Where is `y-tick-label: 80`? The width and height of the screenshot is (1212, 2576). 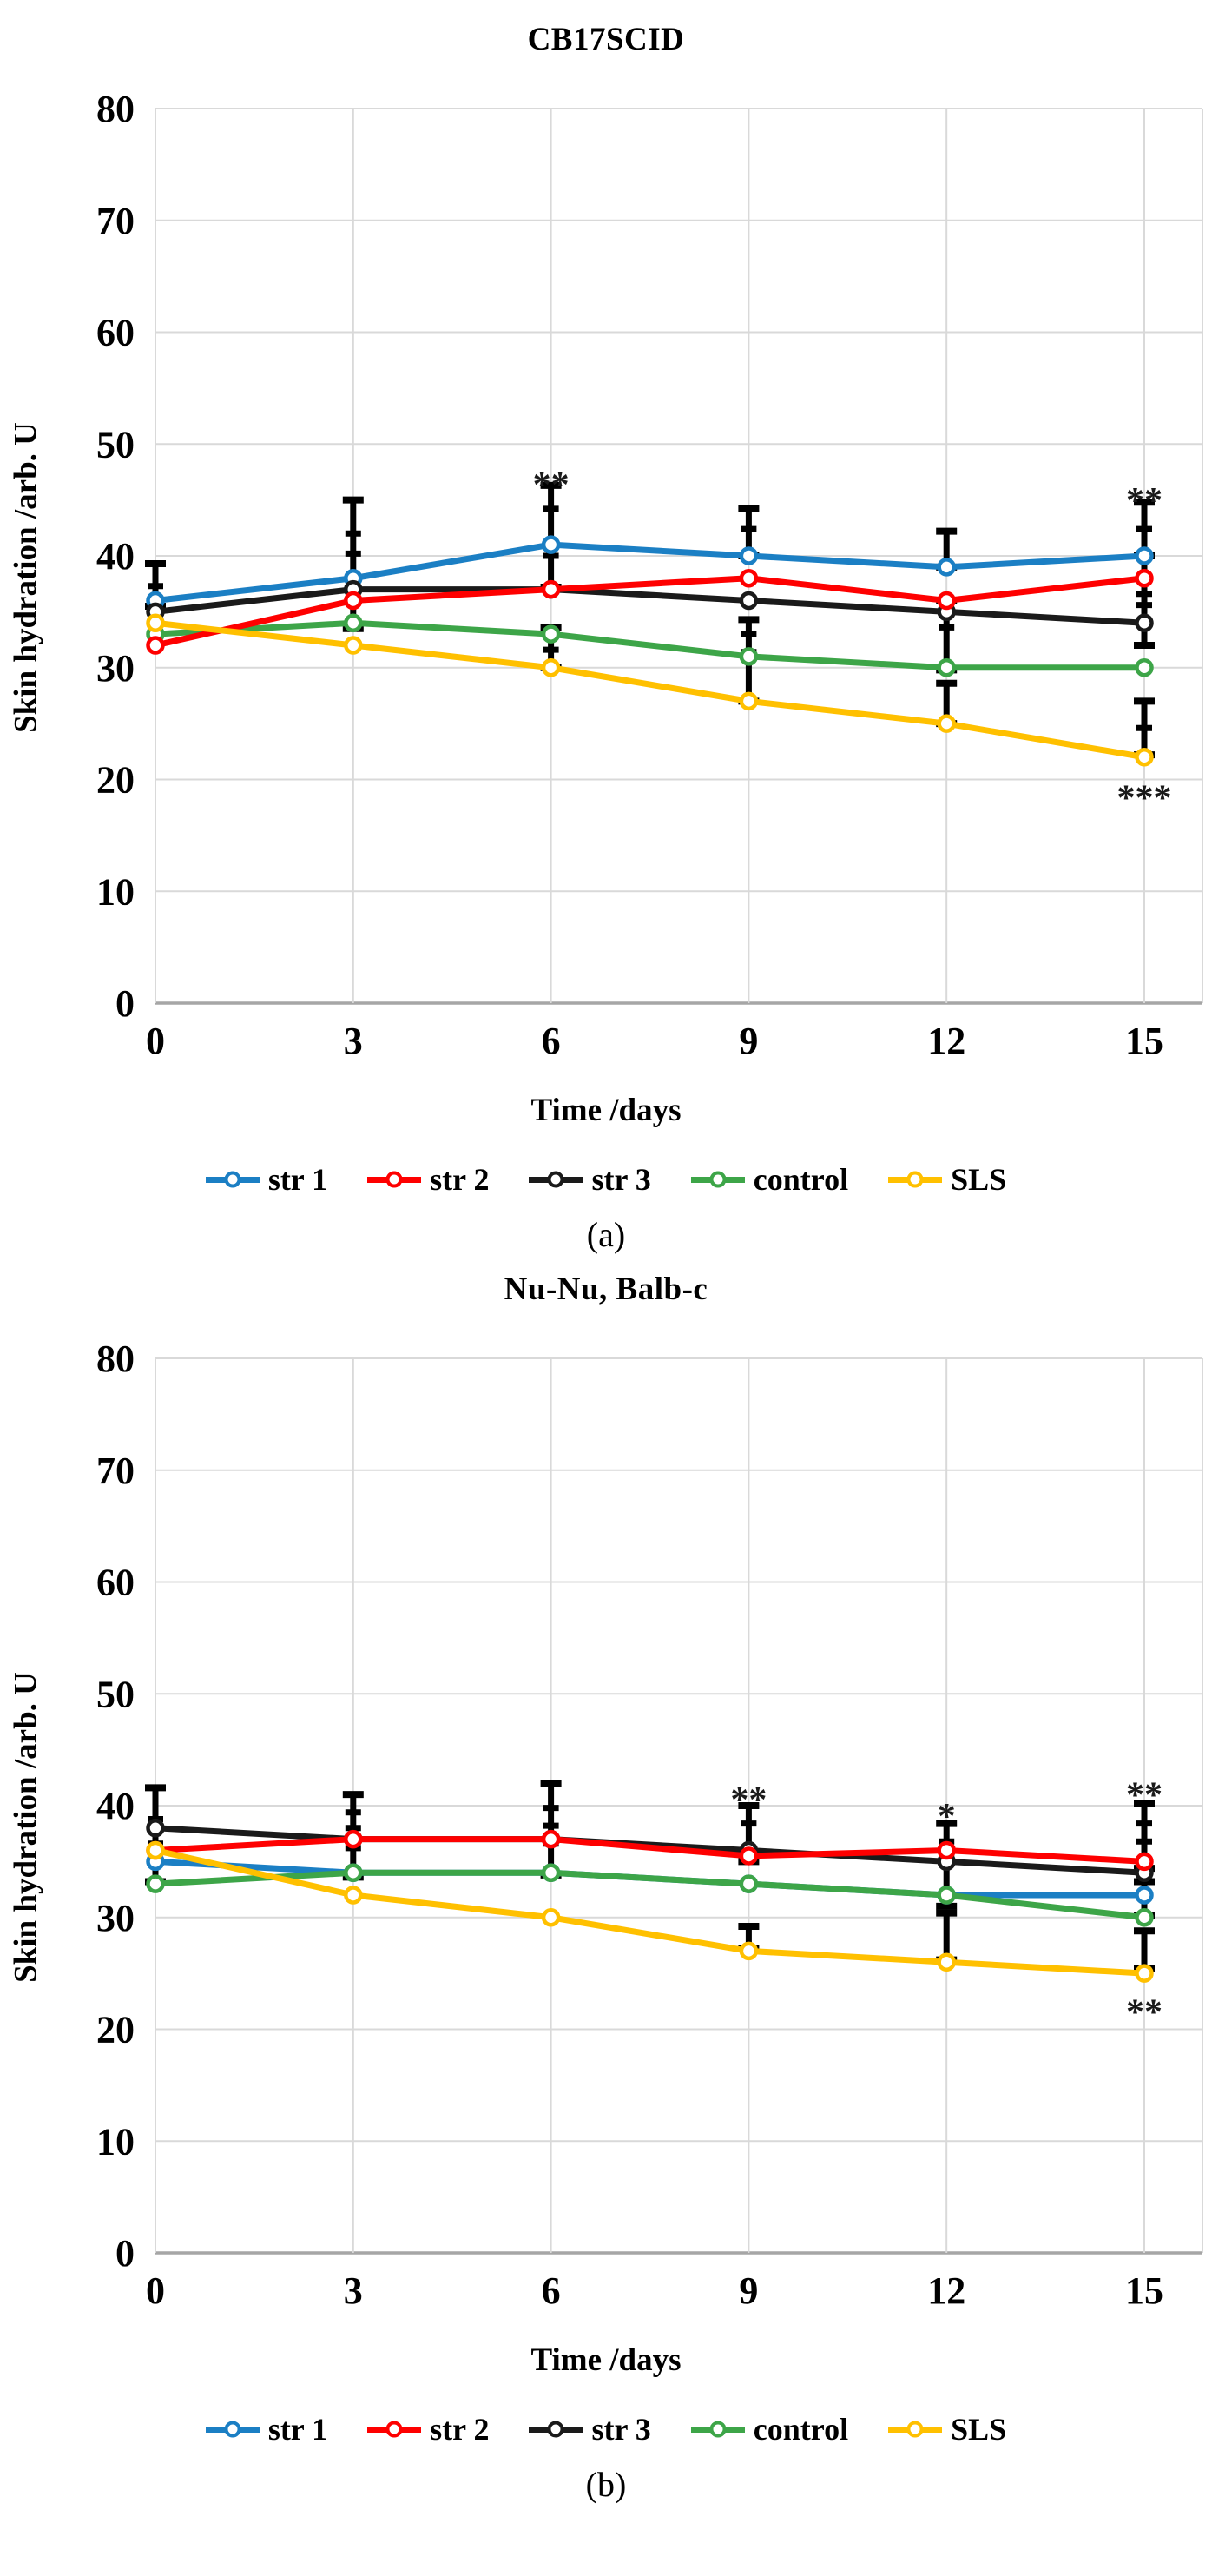
y-tick-label: 80 is located at coordinates (116, 1359).